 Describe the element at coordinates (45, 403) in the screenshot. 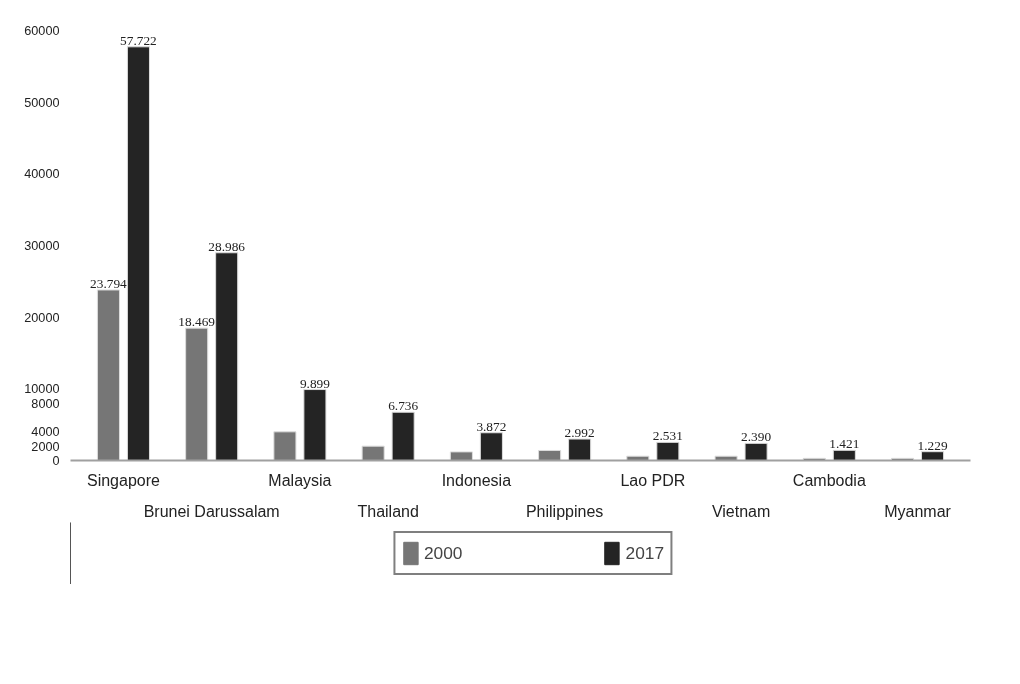

I see `y-tick-label: 8000` at that location.